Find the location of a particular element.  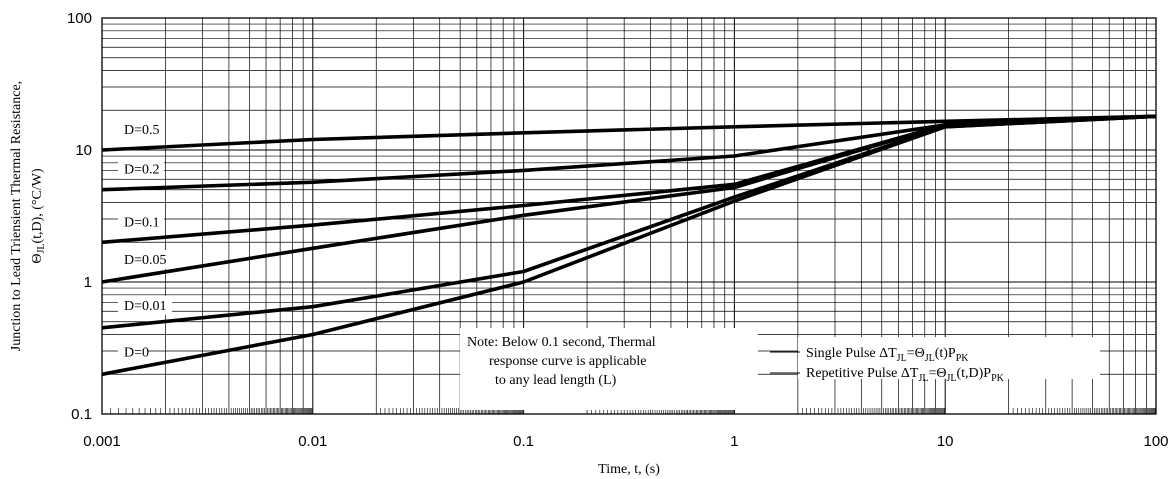

series-label-3: D=0.05 is located at coordinates (145, 260).